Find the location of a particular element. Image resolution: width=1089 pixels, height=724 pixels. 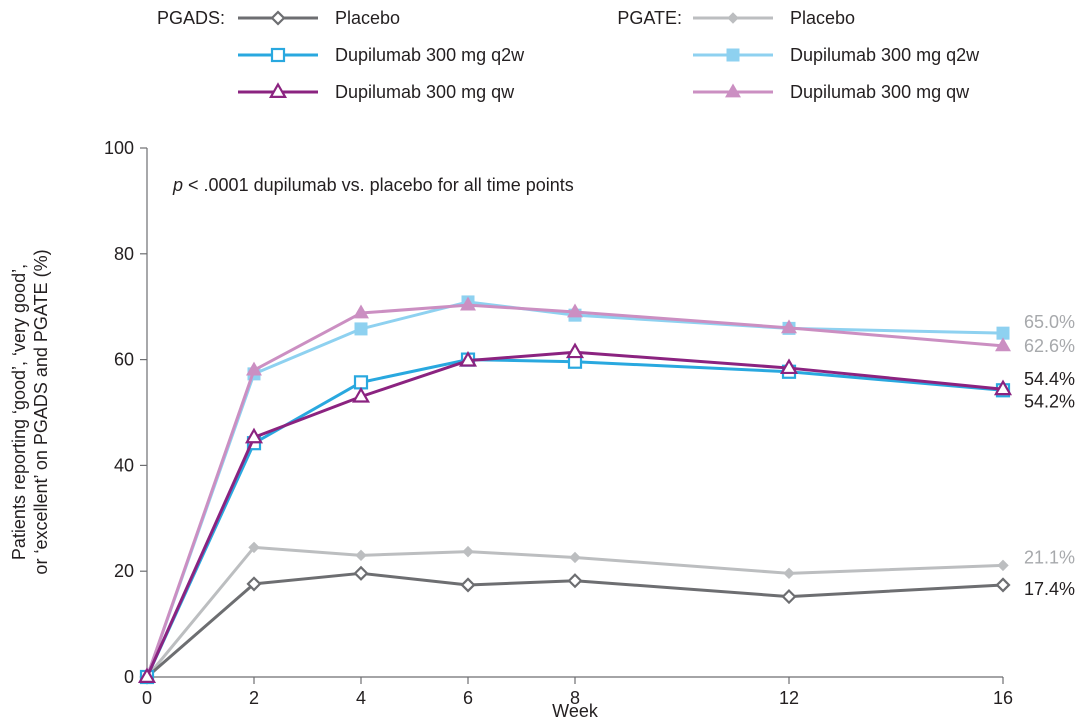

legend-item-pgate-qw: Dupilumab 300 mg qw is located at coordinates (831, 92).